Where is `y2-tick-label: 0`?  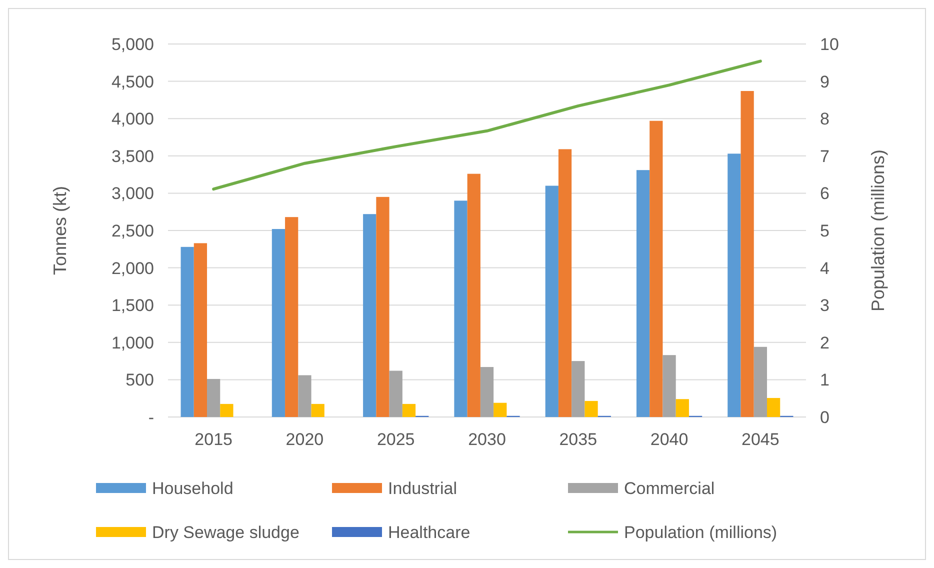 y2-tick-label: 0 is located at coordinates (825, 417).